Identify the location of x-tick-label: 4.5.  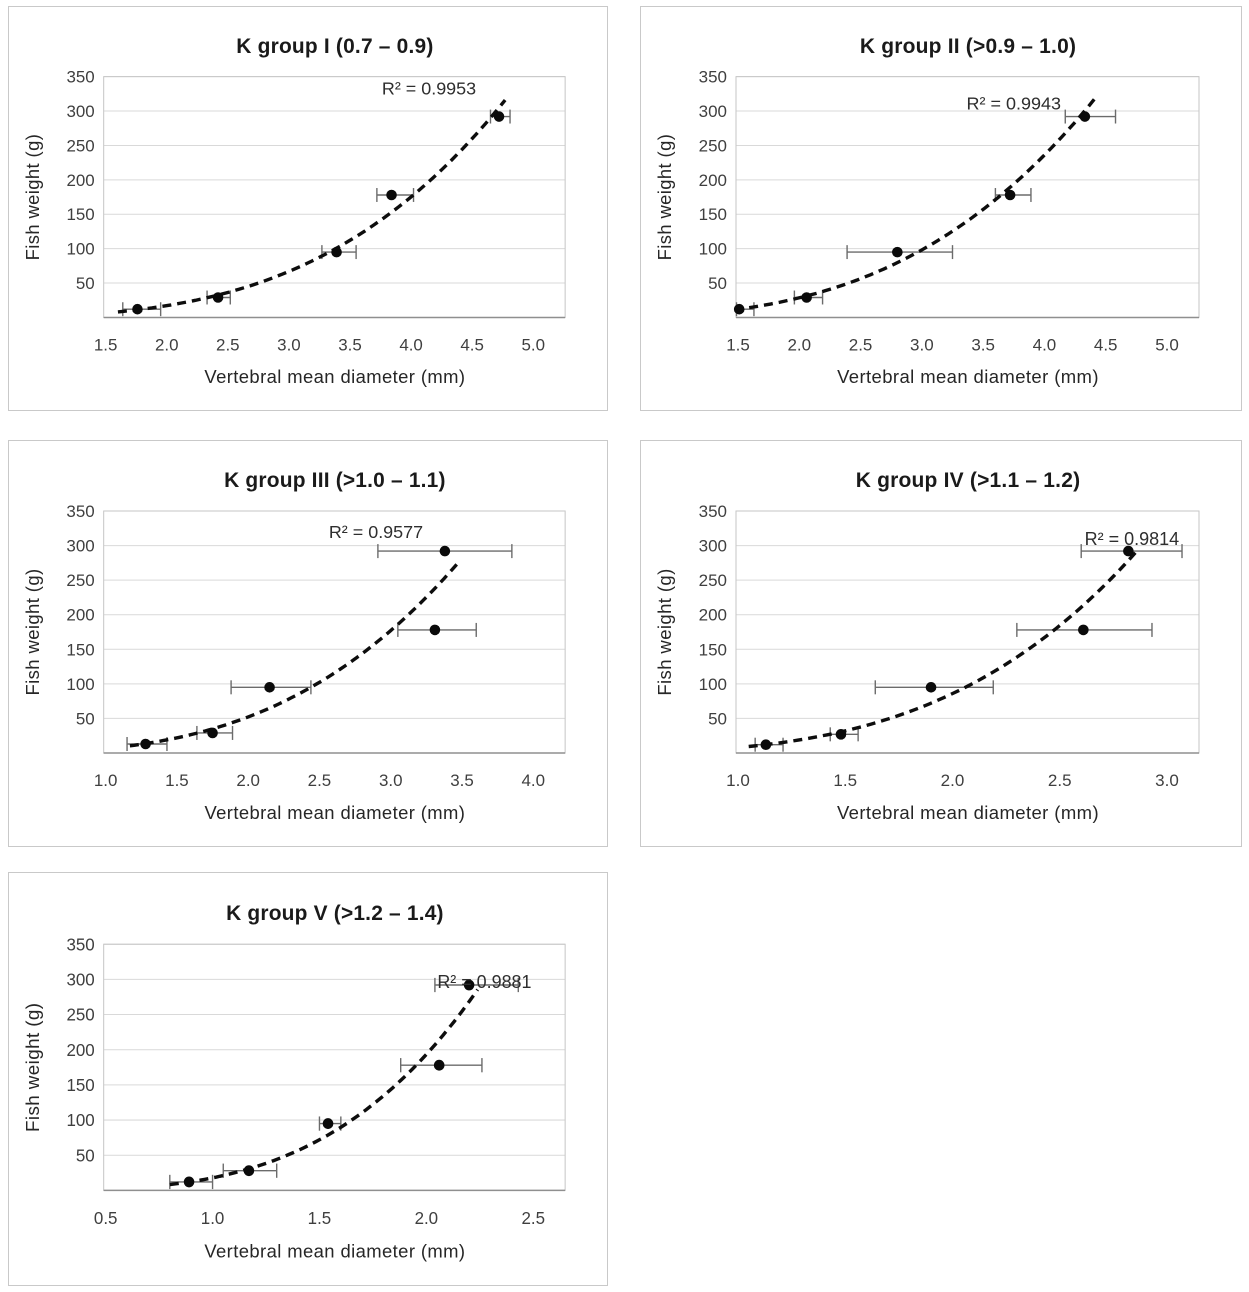
(1106, 344).